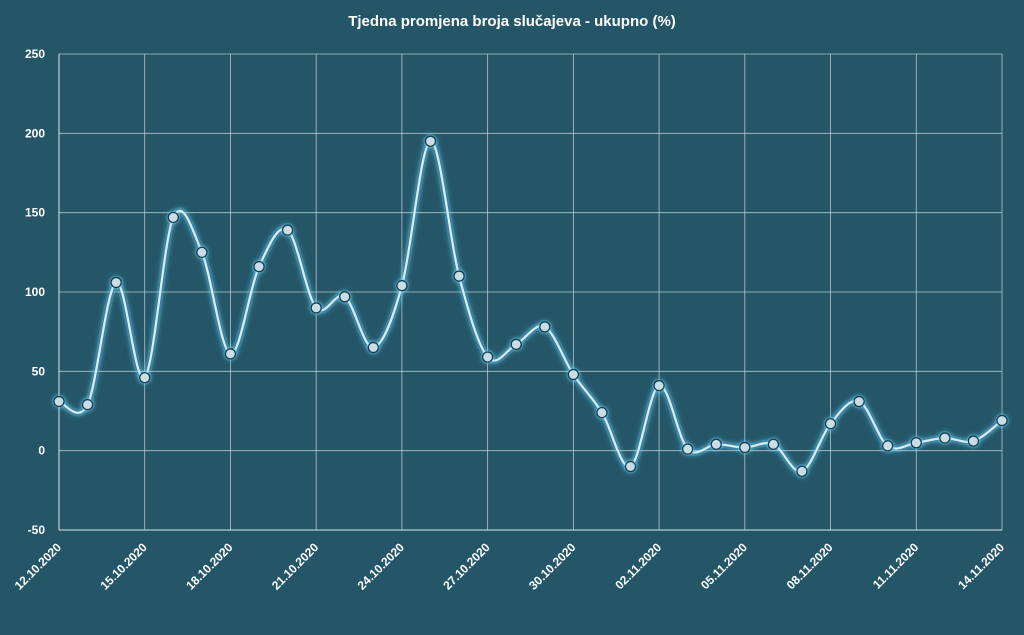 Image resolution: width=1024 pixels, height=635 pixels. What do you see at coordinates (295, 566) in the screenshot?
I see `x-tick-label: 21.10.2020` at bounding box center [295, 566].